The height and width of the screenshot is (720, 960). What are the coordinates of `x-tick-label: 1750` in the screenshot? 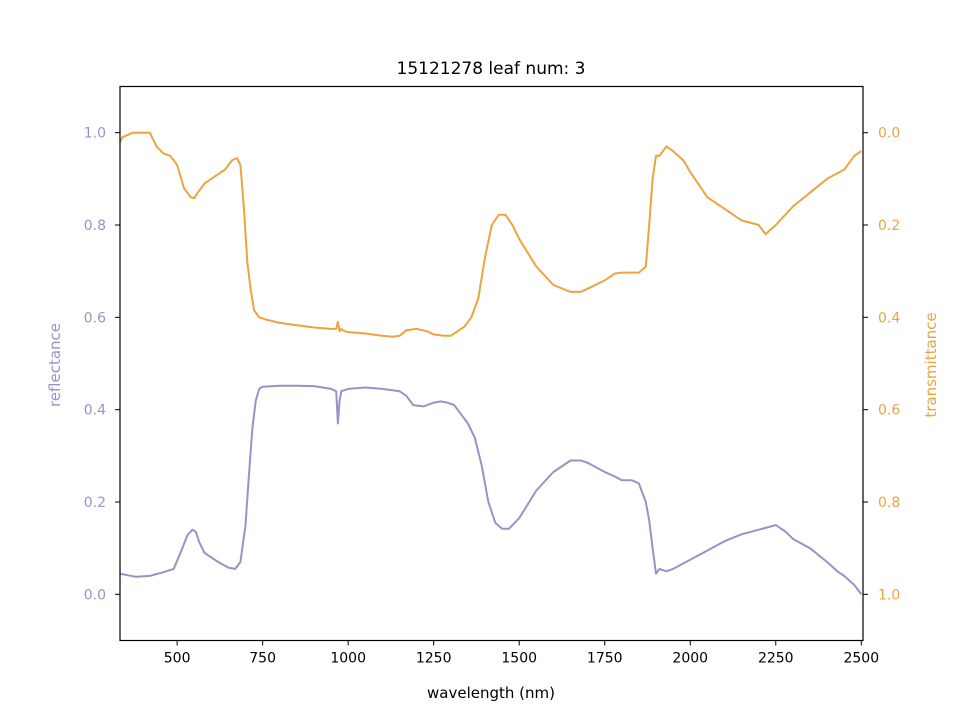 It's located at (605, 659).